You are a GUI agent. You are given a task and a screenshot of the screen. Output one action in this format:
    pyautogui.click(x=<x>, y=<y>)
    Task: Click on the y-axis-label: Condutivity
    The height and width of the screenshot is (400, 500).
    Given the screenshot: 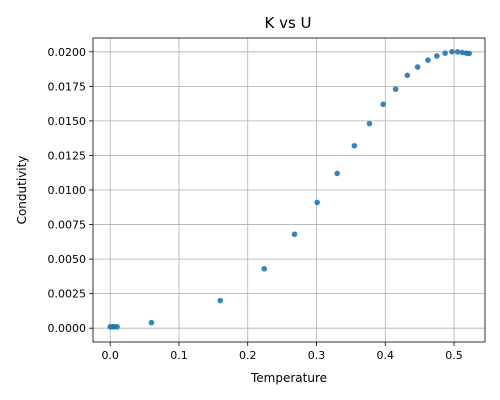 What is the action you would take?
    pyautogui.click(x=22, y=190)
    